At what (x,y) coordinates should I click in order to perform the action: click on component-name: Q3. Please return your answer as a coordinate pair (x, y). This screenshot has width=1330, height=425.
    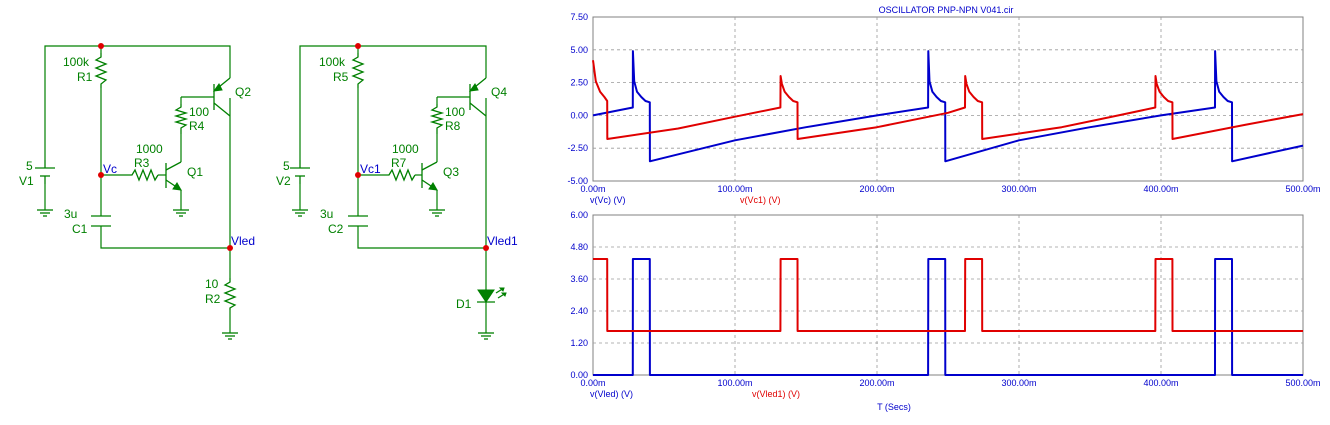
    Looking at the image, I should click on (451, 172).